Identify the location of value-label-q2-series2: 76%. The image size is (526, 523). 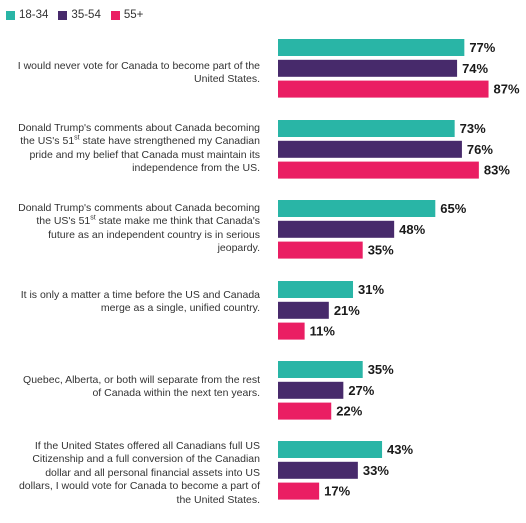
(480, 149).